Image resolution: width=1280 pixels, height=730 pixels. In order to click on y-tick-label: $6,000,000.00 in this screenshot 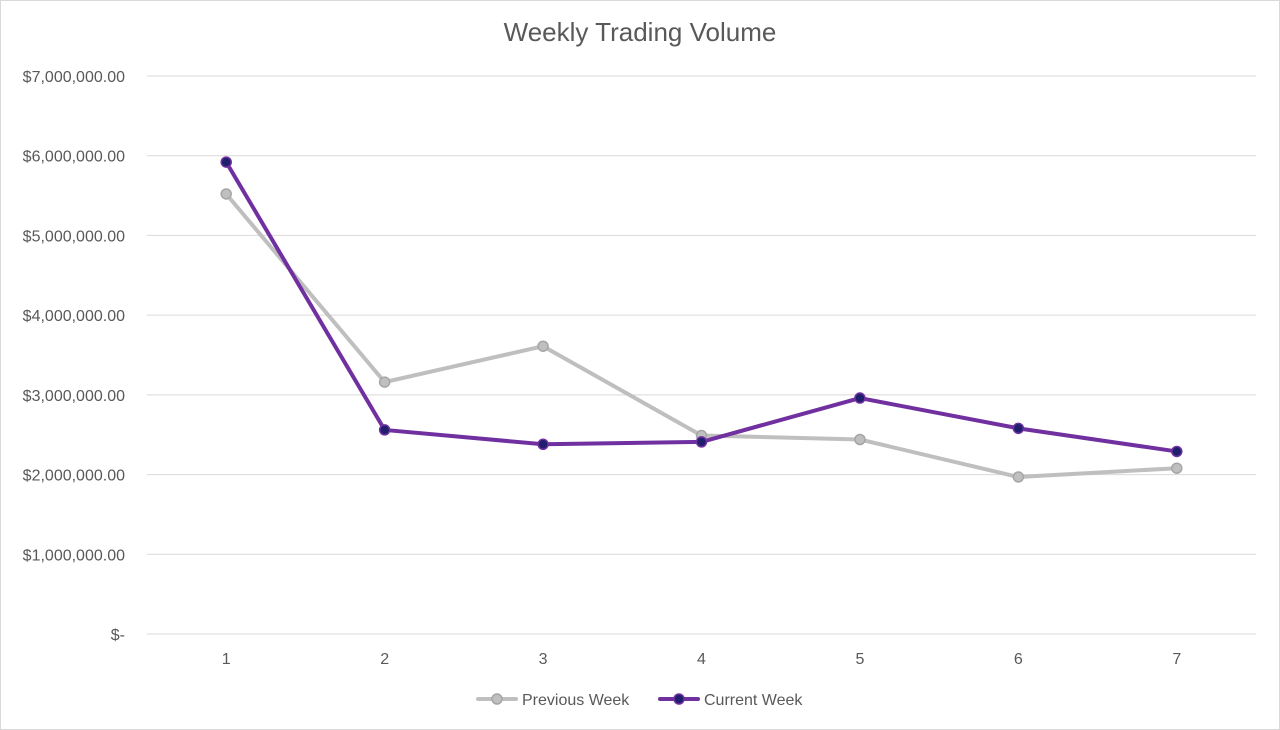, I will do `click(74, 157)`.